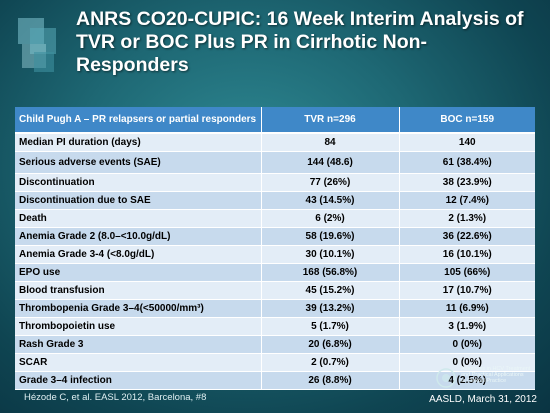 The image size is (550, 413). Describe the element at coordinates (138, 200) in the screenshot. I see `row-label: Discontinuation due to SAE` at that location.